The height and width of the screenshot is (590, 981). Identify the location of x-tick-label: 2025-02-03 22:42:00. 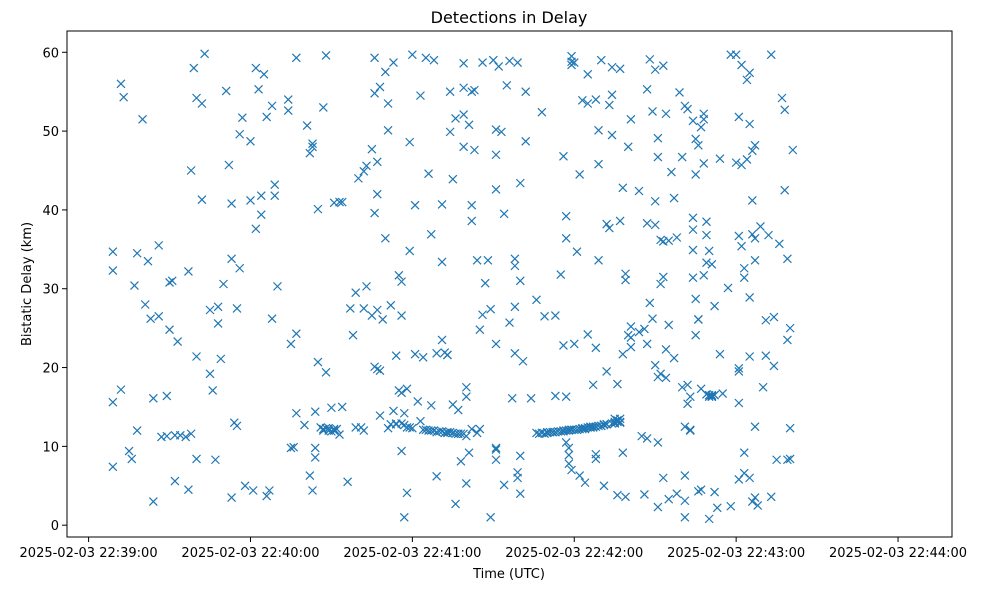
(574, 553).